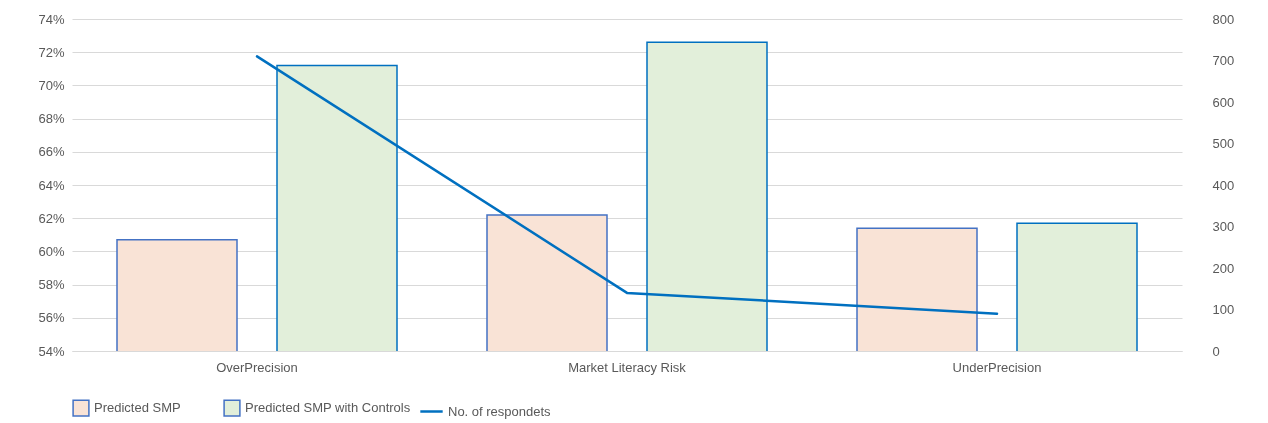  Describe the element at coordinates (1223, 19) in the screenshot. I see `y2-tick-label: 800` at that location.